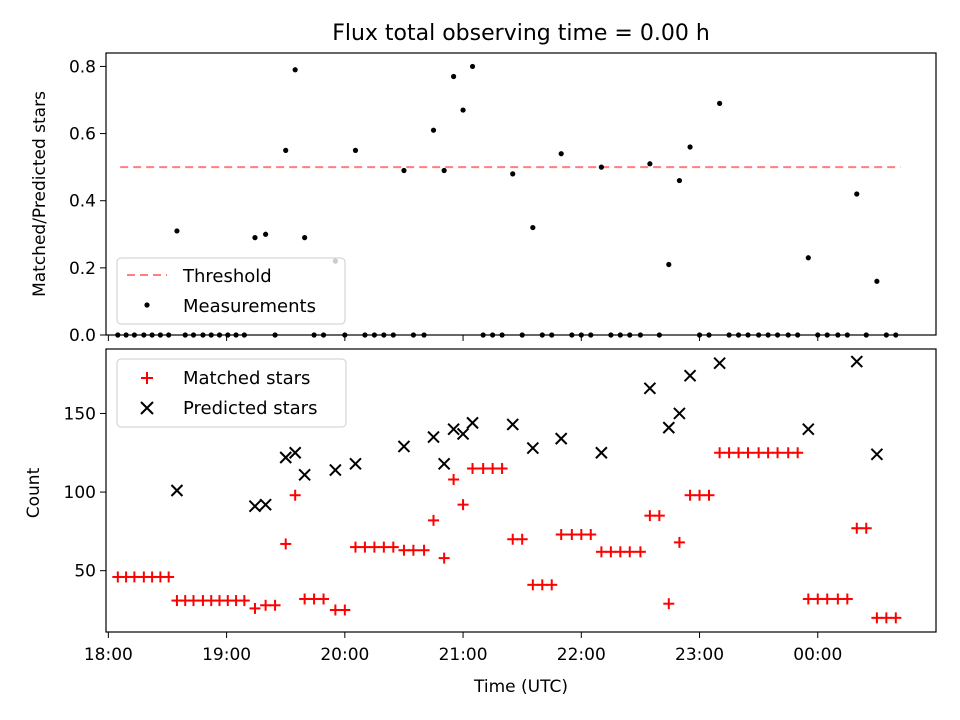  What do you see at coordinates (231, 291) in the screenshot?
I see `top-legend-box` at bounding box center [231, 291].